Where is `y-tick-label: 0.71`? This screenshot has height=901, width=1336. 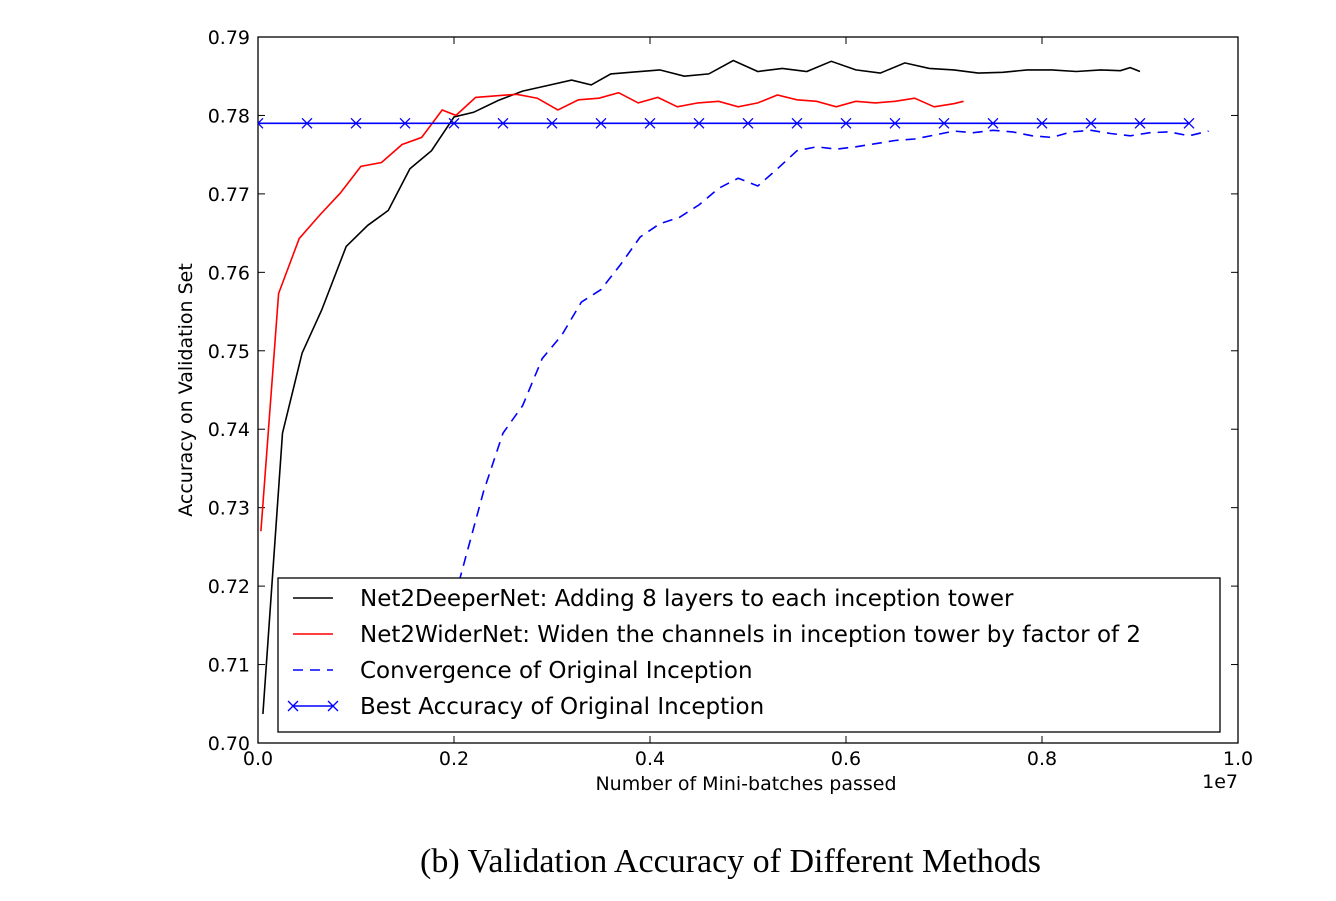
y-tick-label: 0.71 is located at coordinates (229, 666).